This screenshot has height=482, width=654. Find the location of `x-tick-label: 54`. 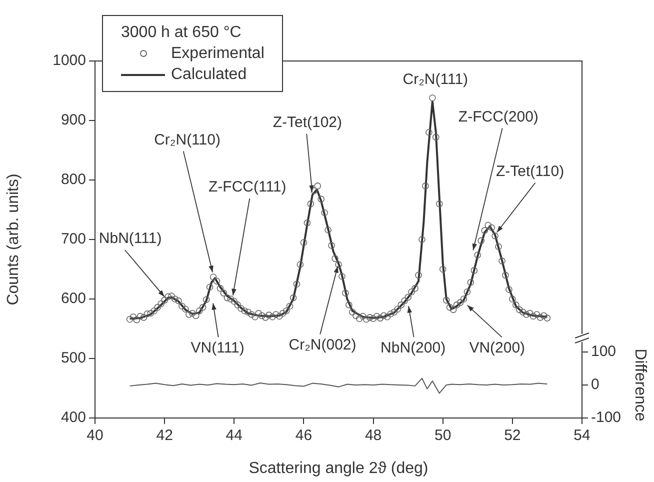

x-tick-label: 54 is located at coordinates (582, 435).